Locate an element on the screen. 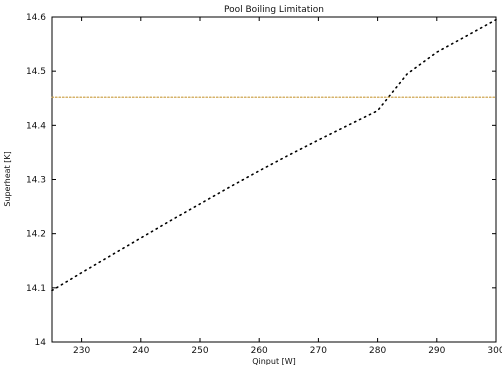  x-tick-label: 300 is located at coordinates (494, 351).